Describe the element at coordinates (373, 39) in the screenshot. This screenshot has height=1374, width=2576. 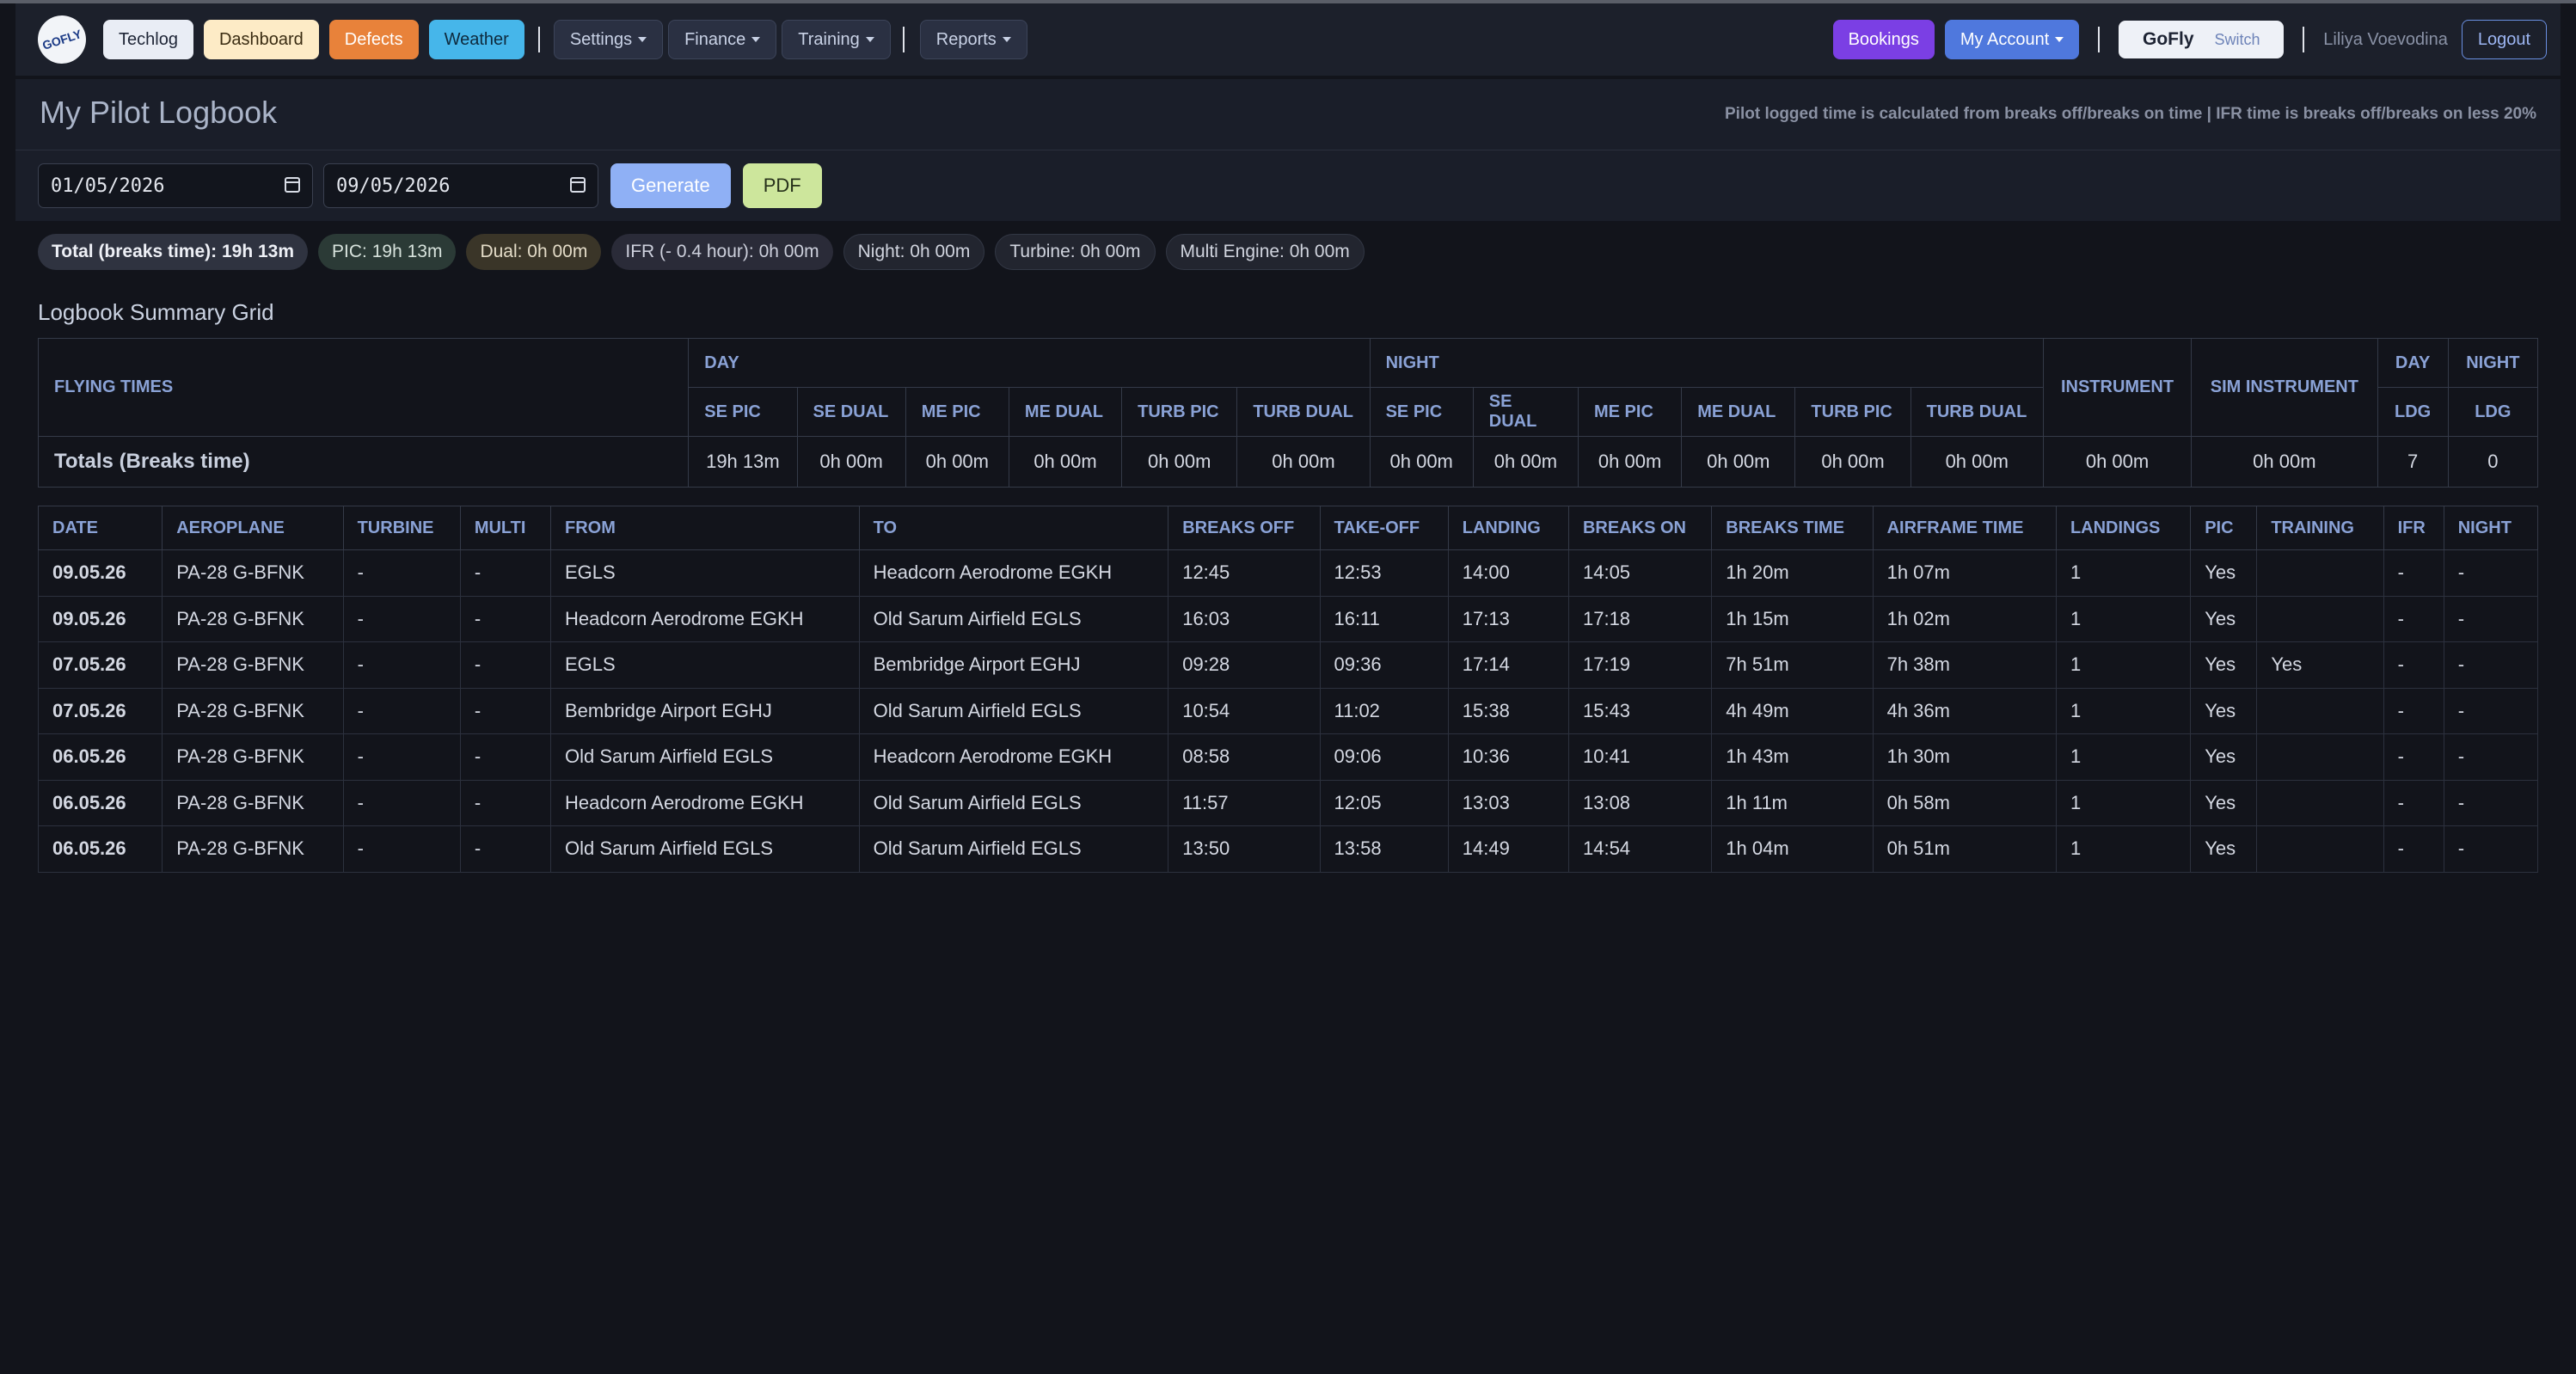
I see `defects-button: Defects` at that location.